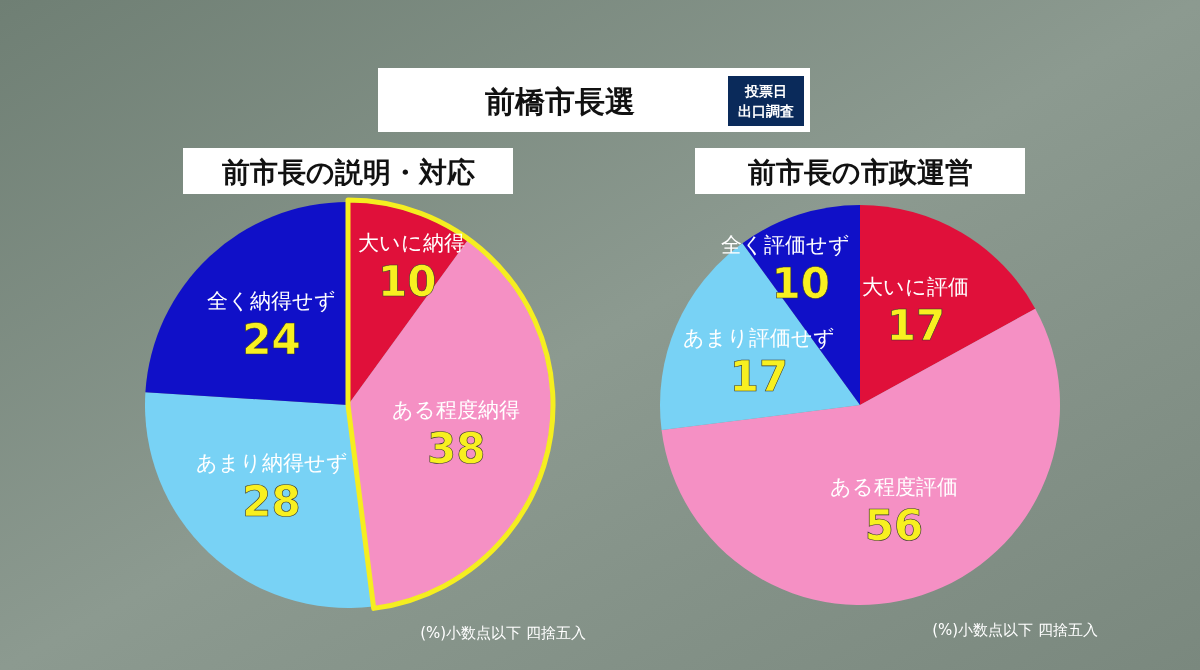  I want to click on text: 投票日, so click(765, 91).